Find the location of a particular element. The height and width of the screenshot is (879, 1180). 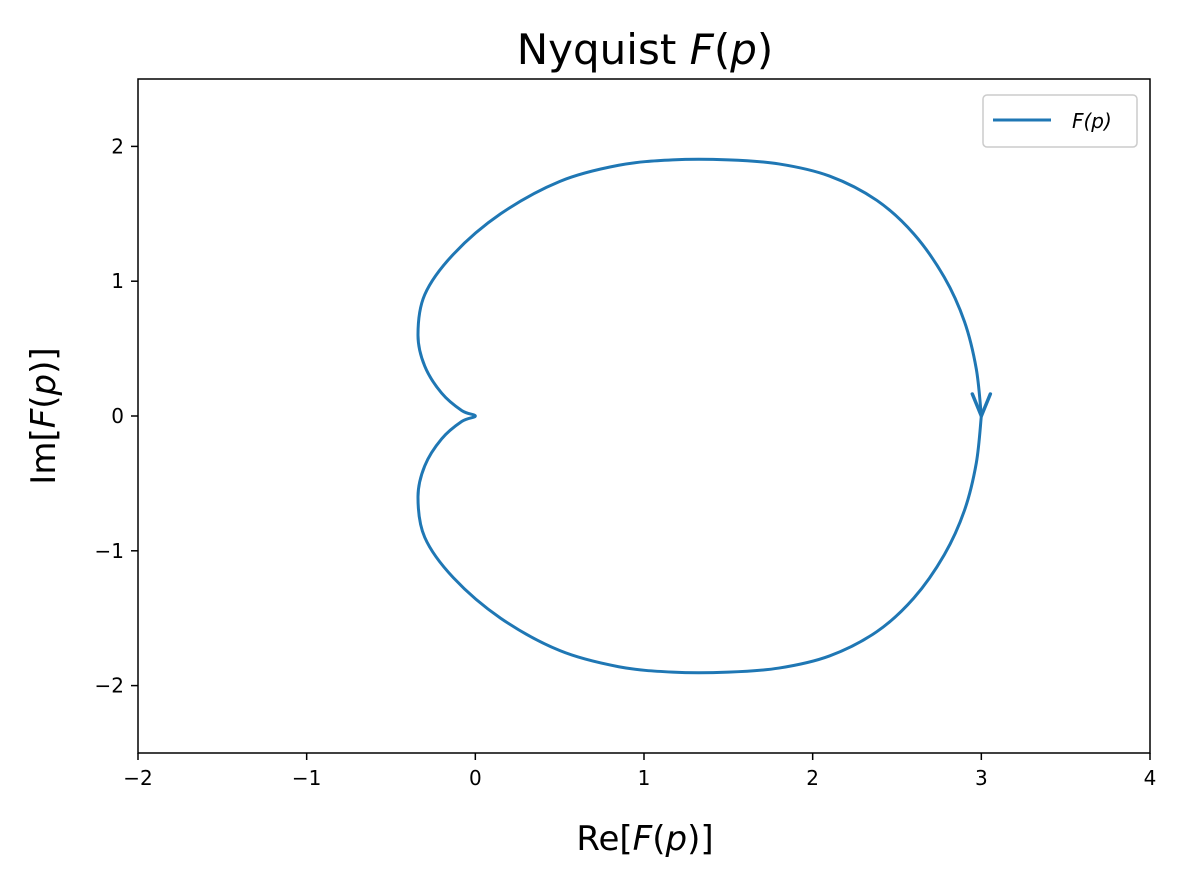

y-ticks: −2 −1 0 1 2 is located at coordinates (116, 416).